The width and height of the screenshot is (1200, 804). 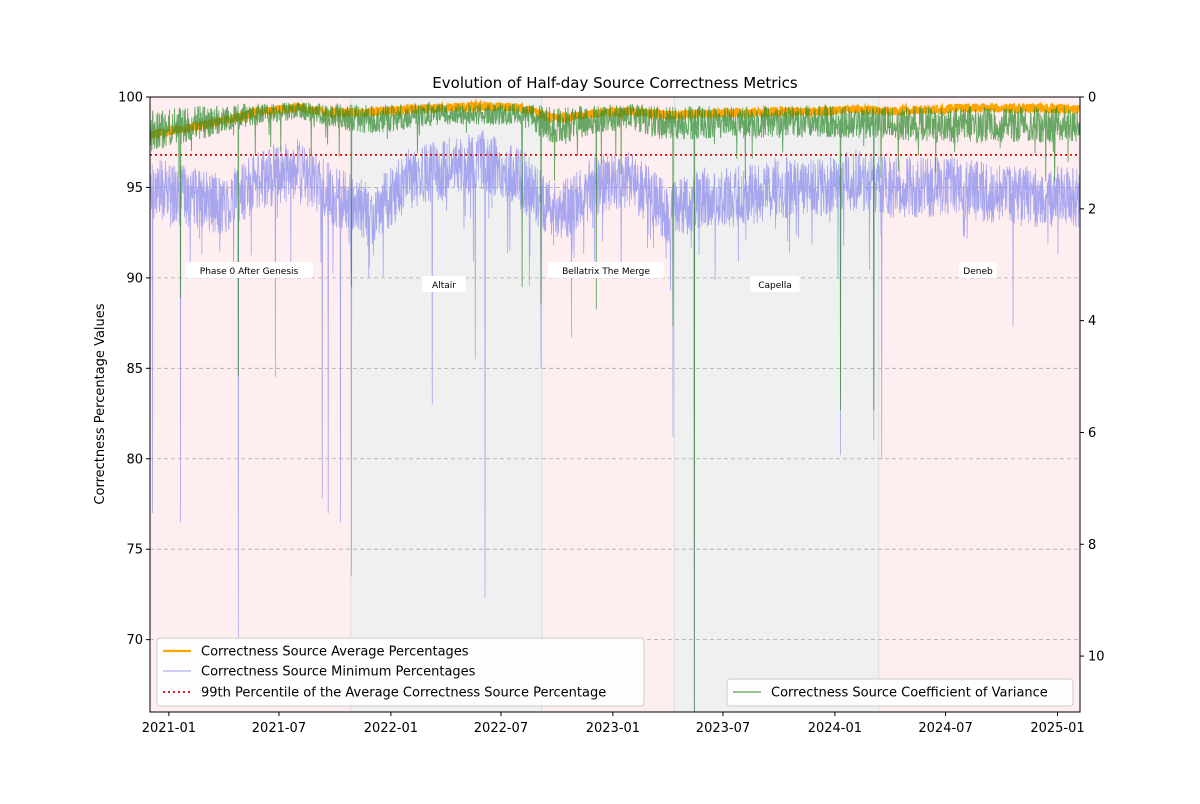 I want to click on phase-label: Deneb, so click(x=978, y=272).